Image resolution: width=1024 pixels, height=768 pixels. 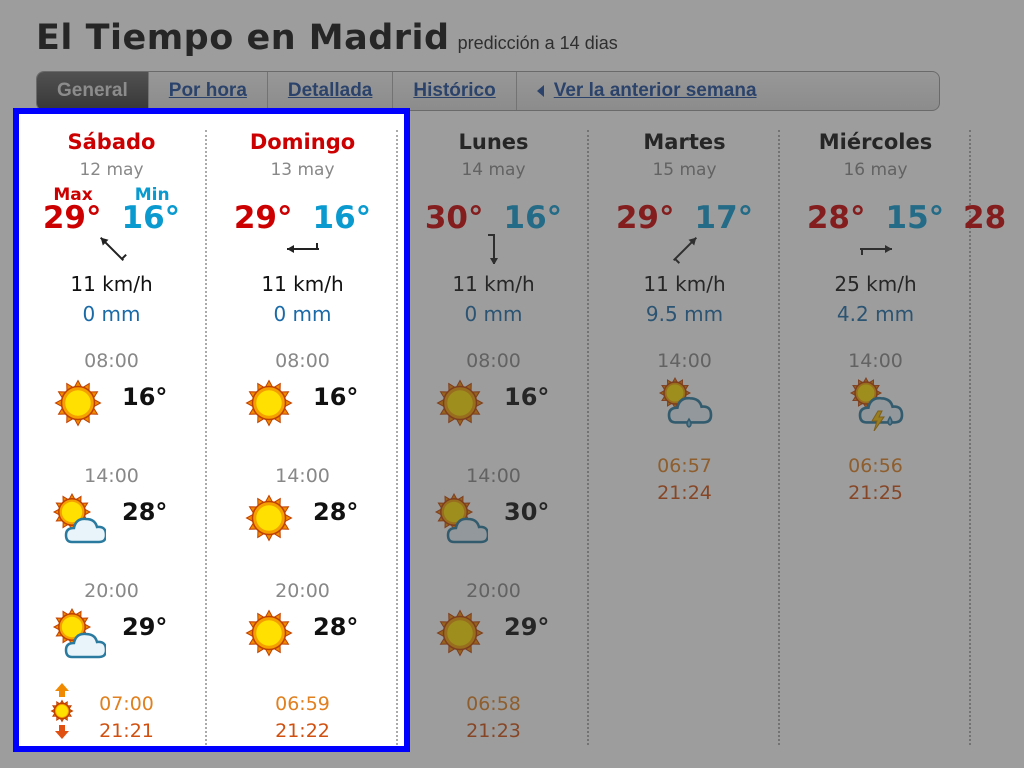 What do you see at coordinates (684, 493) in the screenshot?
I see `sunset-time: 21:24` at bounding box center [684, 493].